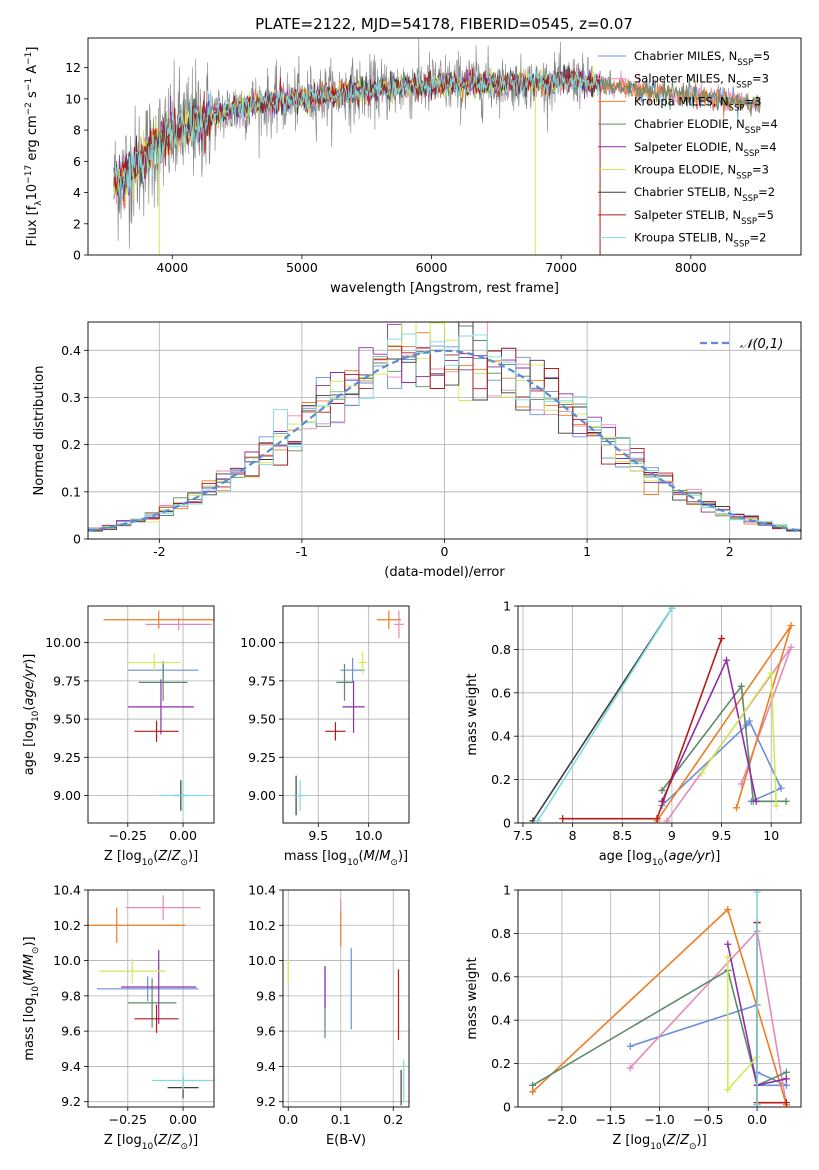  I want to click on y-tick-label: 8, so click(77, 130).